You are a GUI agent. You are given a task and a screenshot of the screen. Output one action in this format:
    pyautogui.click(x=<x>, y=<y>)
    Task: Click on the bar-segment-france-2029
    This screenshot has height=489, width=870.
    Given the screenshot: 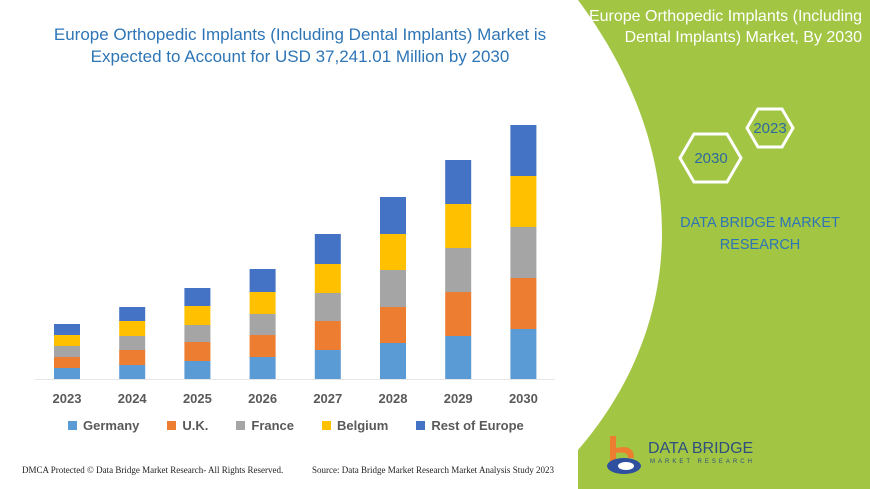 What is the action you would take?
    pyautogui.click(x=458, y=270)
    